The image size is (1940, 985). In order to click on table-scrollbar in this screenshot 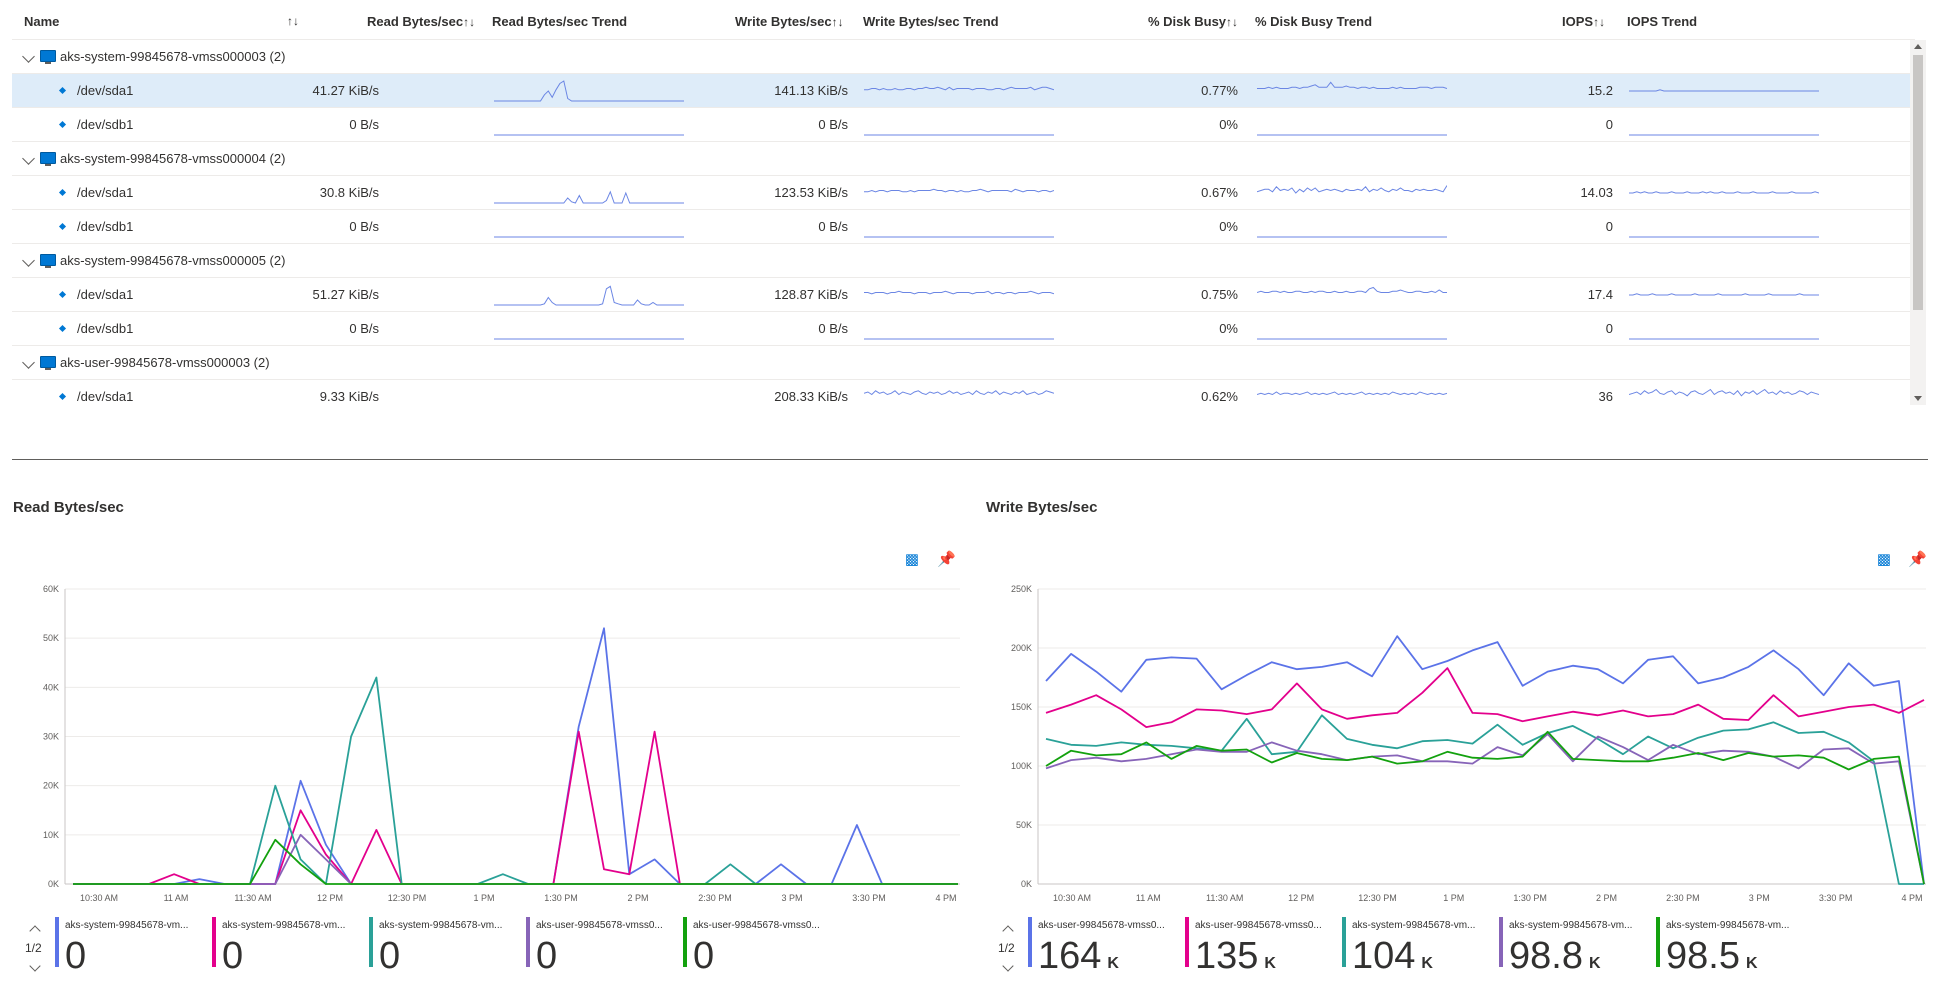, I will do `click(1918, 222)`.